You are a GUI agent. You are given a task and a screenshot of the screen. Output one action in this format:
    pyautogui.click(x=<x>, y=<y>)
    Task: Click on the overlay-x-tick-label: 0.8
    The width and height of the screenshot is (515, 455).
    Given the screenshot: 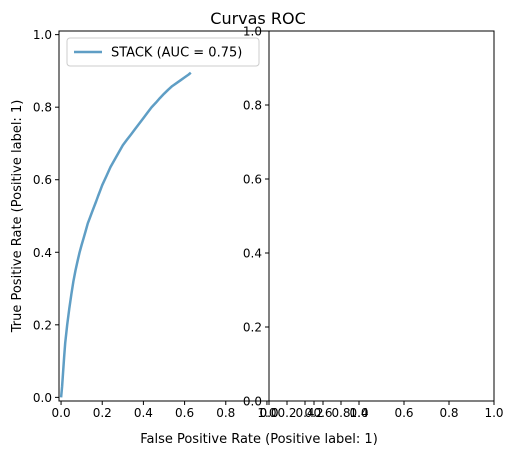 What is the action you would take?
    pyautogui.click(x=340, y=413)
    